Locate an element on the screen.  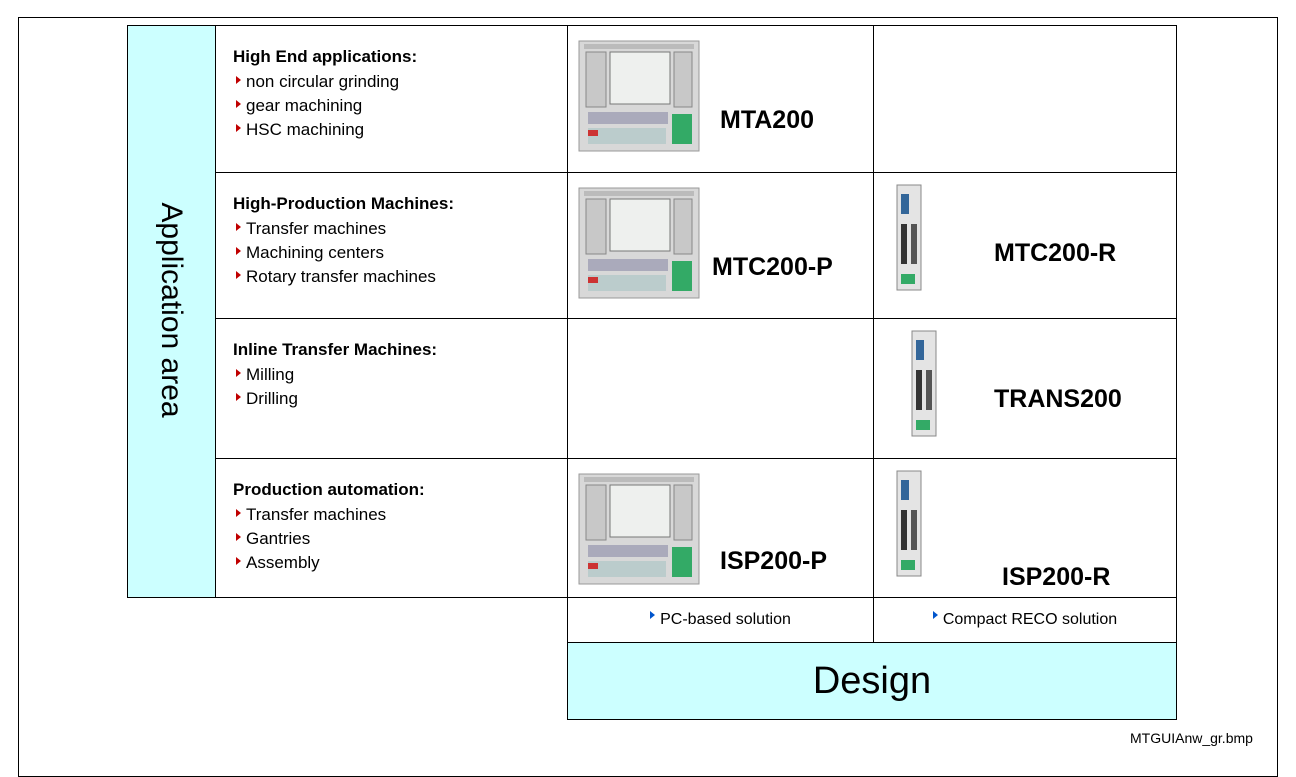
application-heading: Production automation: is located at coordinates (329, 489).